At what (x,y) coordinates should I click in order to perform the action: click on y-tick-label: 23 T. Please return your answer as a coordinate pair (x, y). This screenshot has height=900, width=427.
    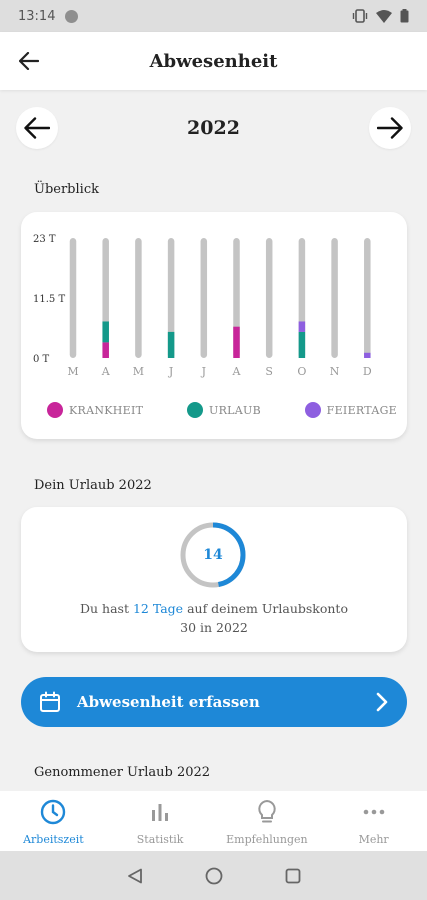
    Looking at the image, I should click on (44, 239).